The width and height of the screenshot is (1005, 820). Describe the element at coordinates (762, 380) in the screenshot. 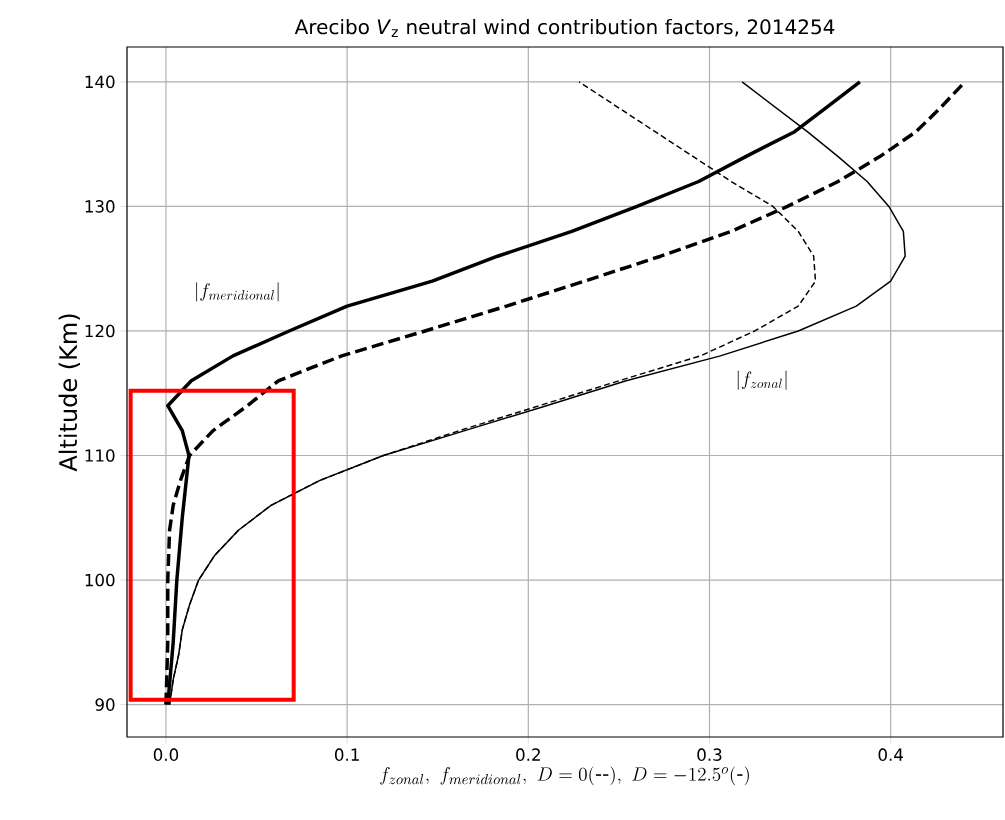

I see `annotation: $|f_{zonal}|$` at that location.